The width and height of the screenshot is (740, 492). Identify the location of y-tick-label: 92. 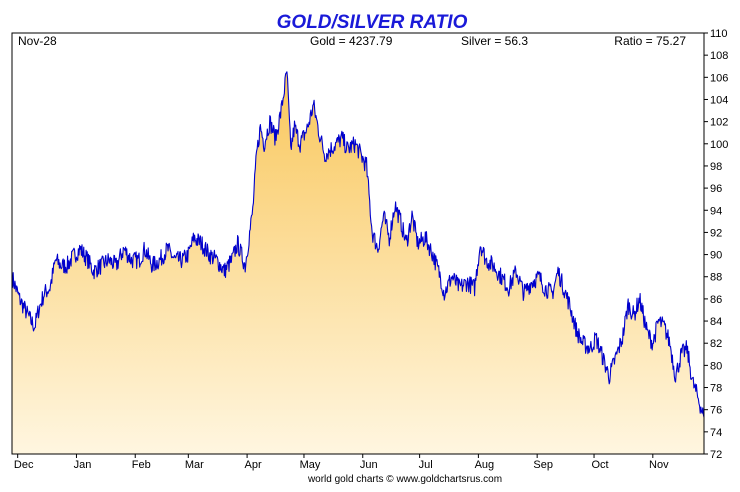
(716, 233).